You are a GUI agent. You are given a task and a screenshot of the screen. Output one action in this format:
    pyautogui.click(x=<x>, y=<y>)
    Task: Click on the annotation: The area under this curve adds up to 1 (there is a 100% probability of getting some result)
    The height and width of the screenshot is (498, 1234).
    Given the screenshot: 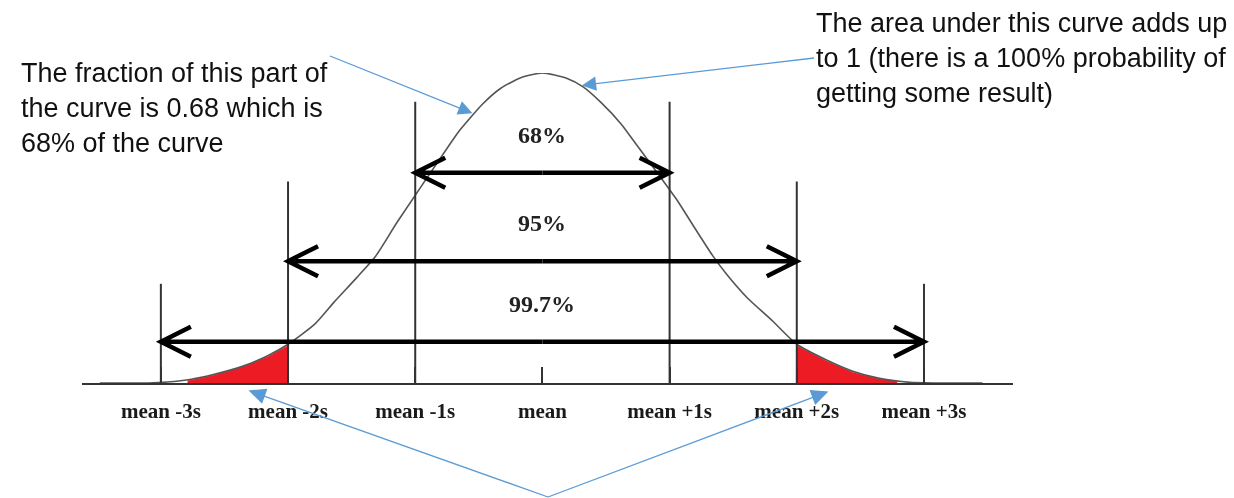 What is the action you would take?
    pyautogui.click(x=1022, y=58)
    